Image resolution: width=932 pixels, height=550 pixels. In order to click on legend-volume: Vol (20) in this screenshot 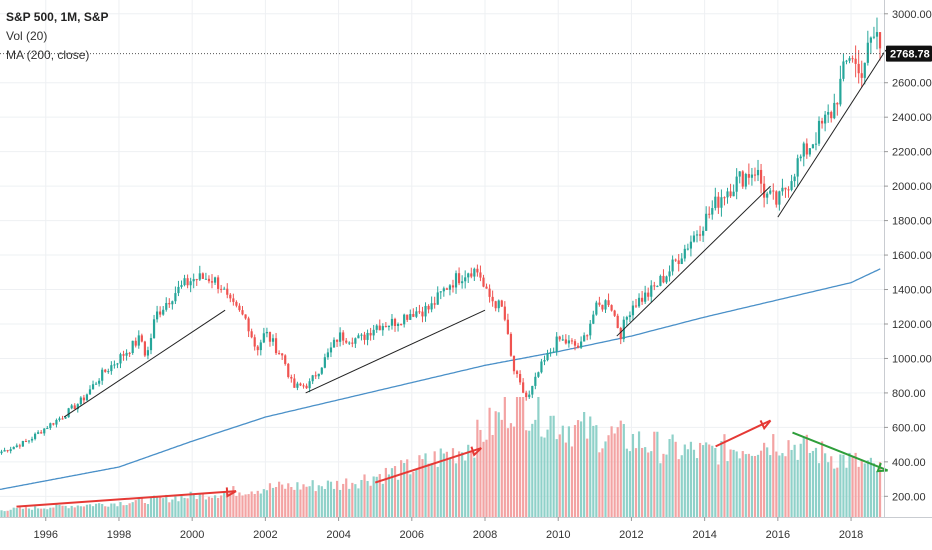, I will do `click(27, 36)`.